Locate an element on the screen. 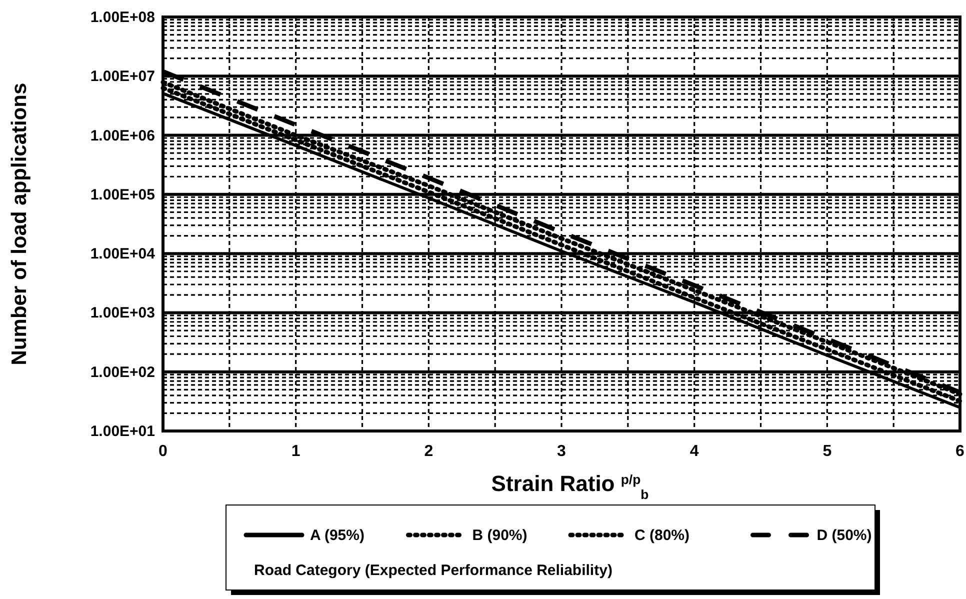 The height and width of the screenshot is (599, 966). legend-label: A (95%) is located at coordinates (337, 535).